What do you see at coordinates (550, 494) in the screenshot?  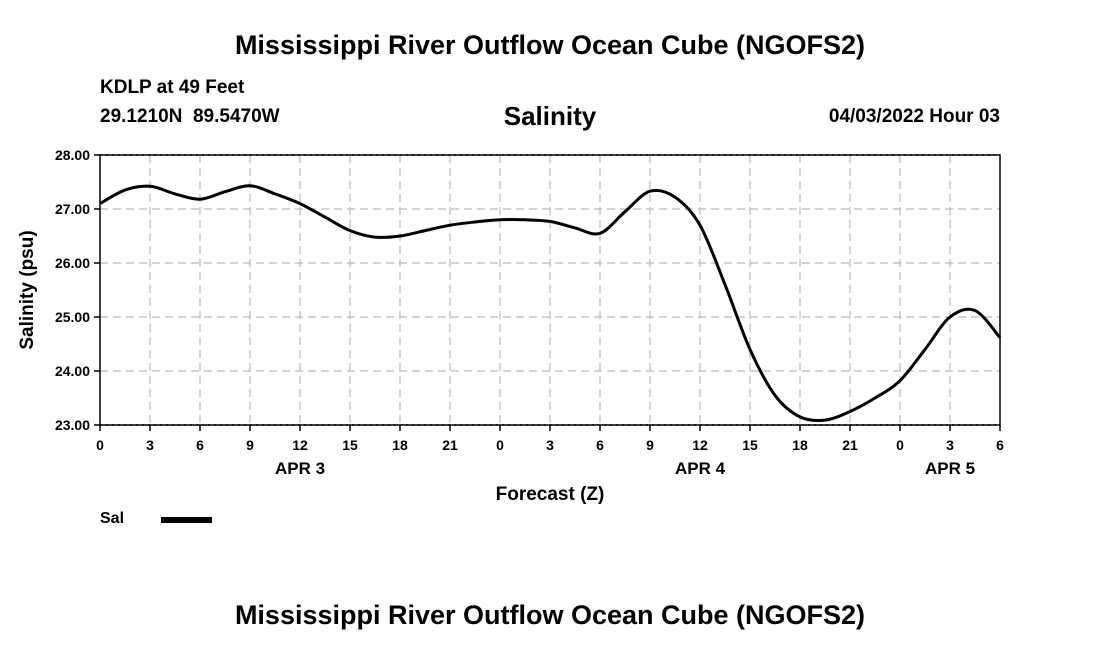 I see `x-axis-label: Forecast (Z)` at bounding box center [550, 494].